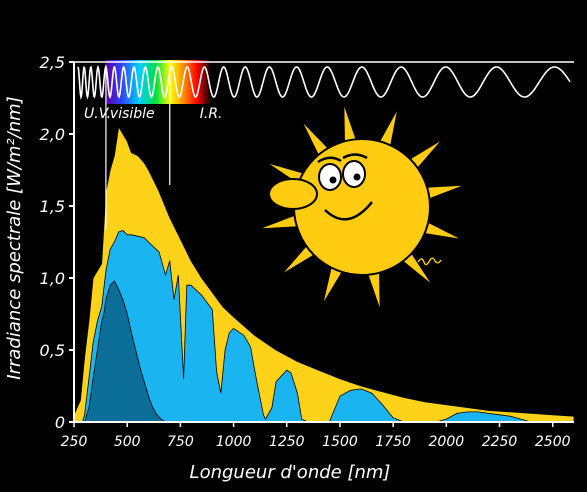  Describe the element at coordinates (293, 194) in the screenshot. I see `sun-nose` at that location.